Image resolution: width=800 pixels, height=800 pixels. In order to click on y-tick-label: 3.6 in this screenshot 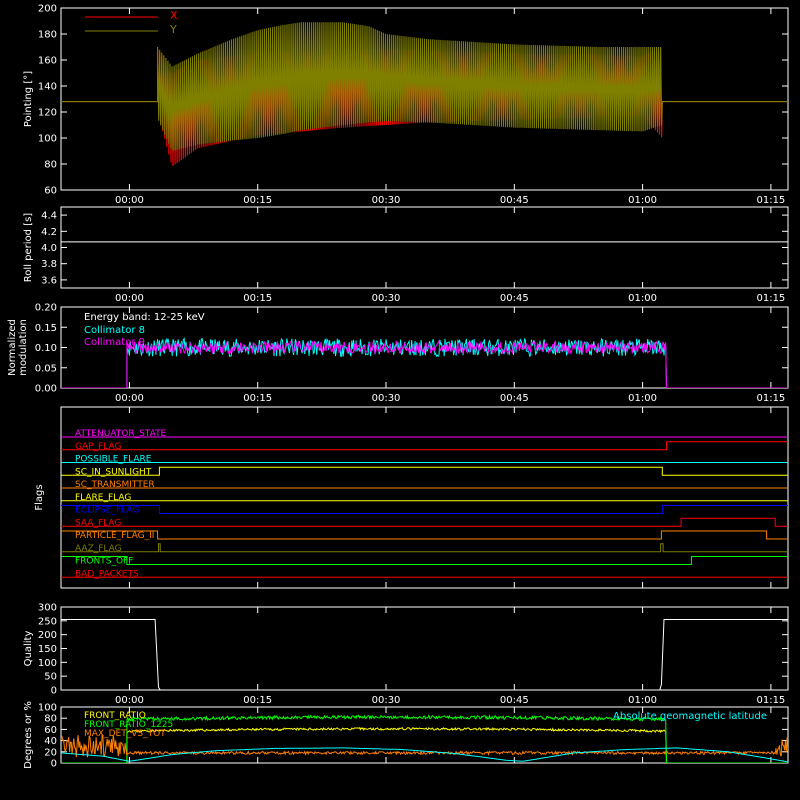, I will do `click(49, 280)`.